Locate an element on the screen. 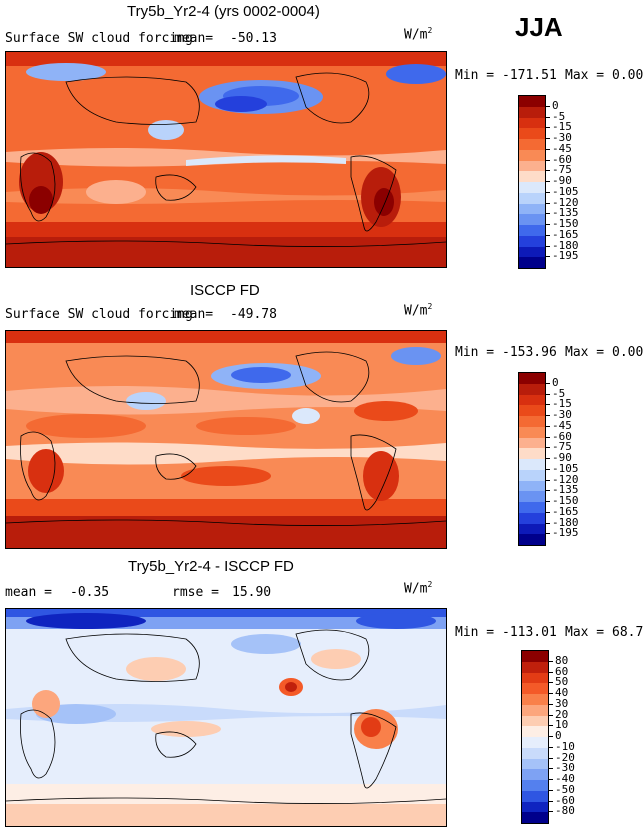 Image resolution: width=644 pixels, height=832 pixels. panel-1-units: W/m2 is located at coordinates (418, 34).